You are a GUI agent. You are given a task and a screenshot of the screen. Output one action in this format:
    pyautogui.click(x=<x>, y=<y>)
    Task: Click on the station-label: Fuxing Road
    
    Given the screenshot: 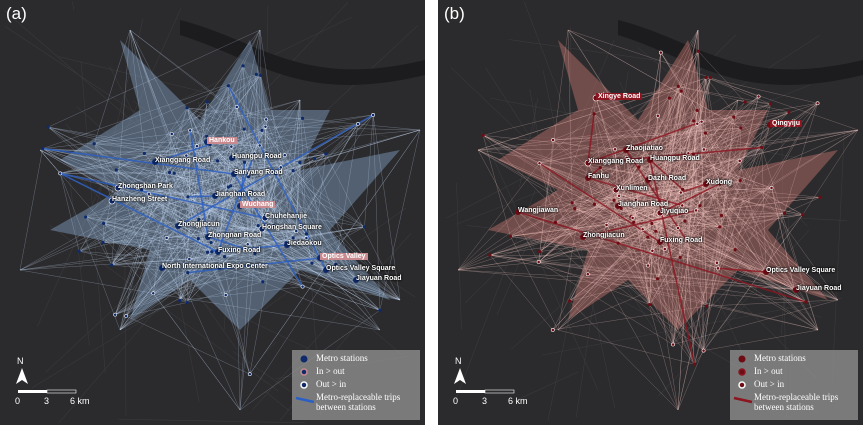 What is the action you would take?
    pyautogui.click(x=681, y=240)
    